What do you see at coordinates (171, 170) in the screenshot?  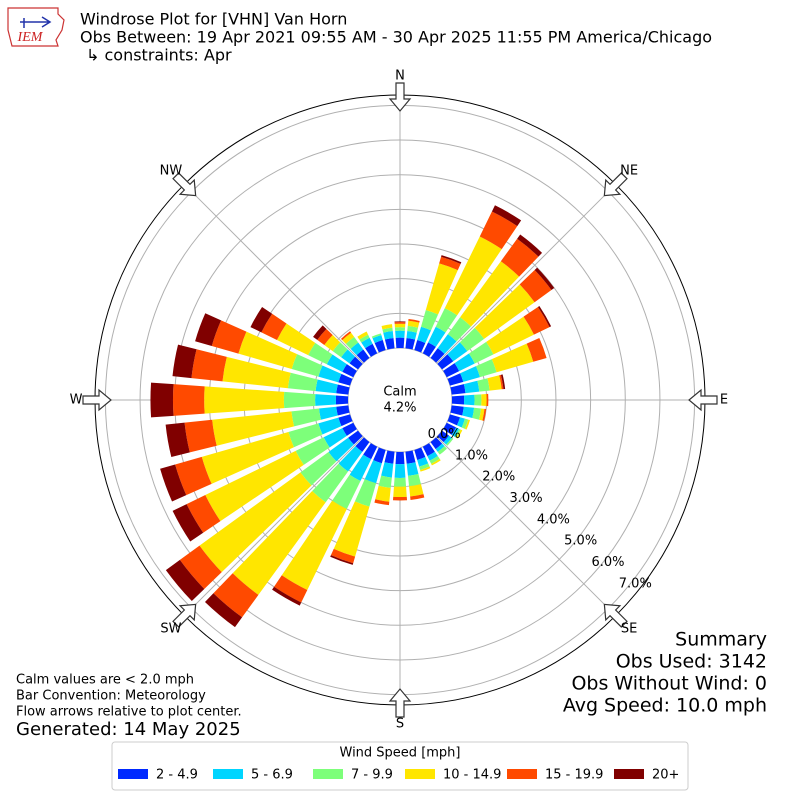 I see `compass-label: NW` at bounding box center [171, 170].